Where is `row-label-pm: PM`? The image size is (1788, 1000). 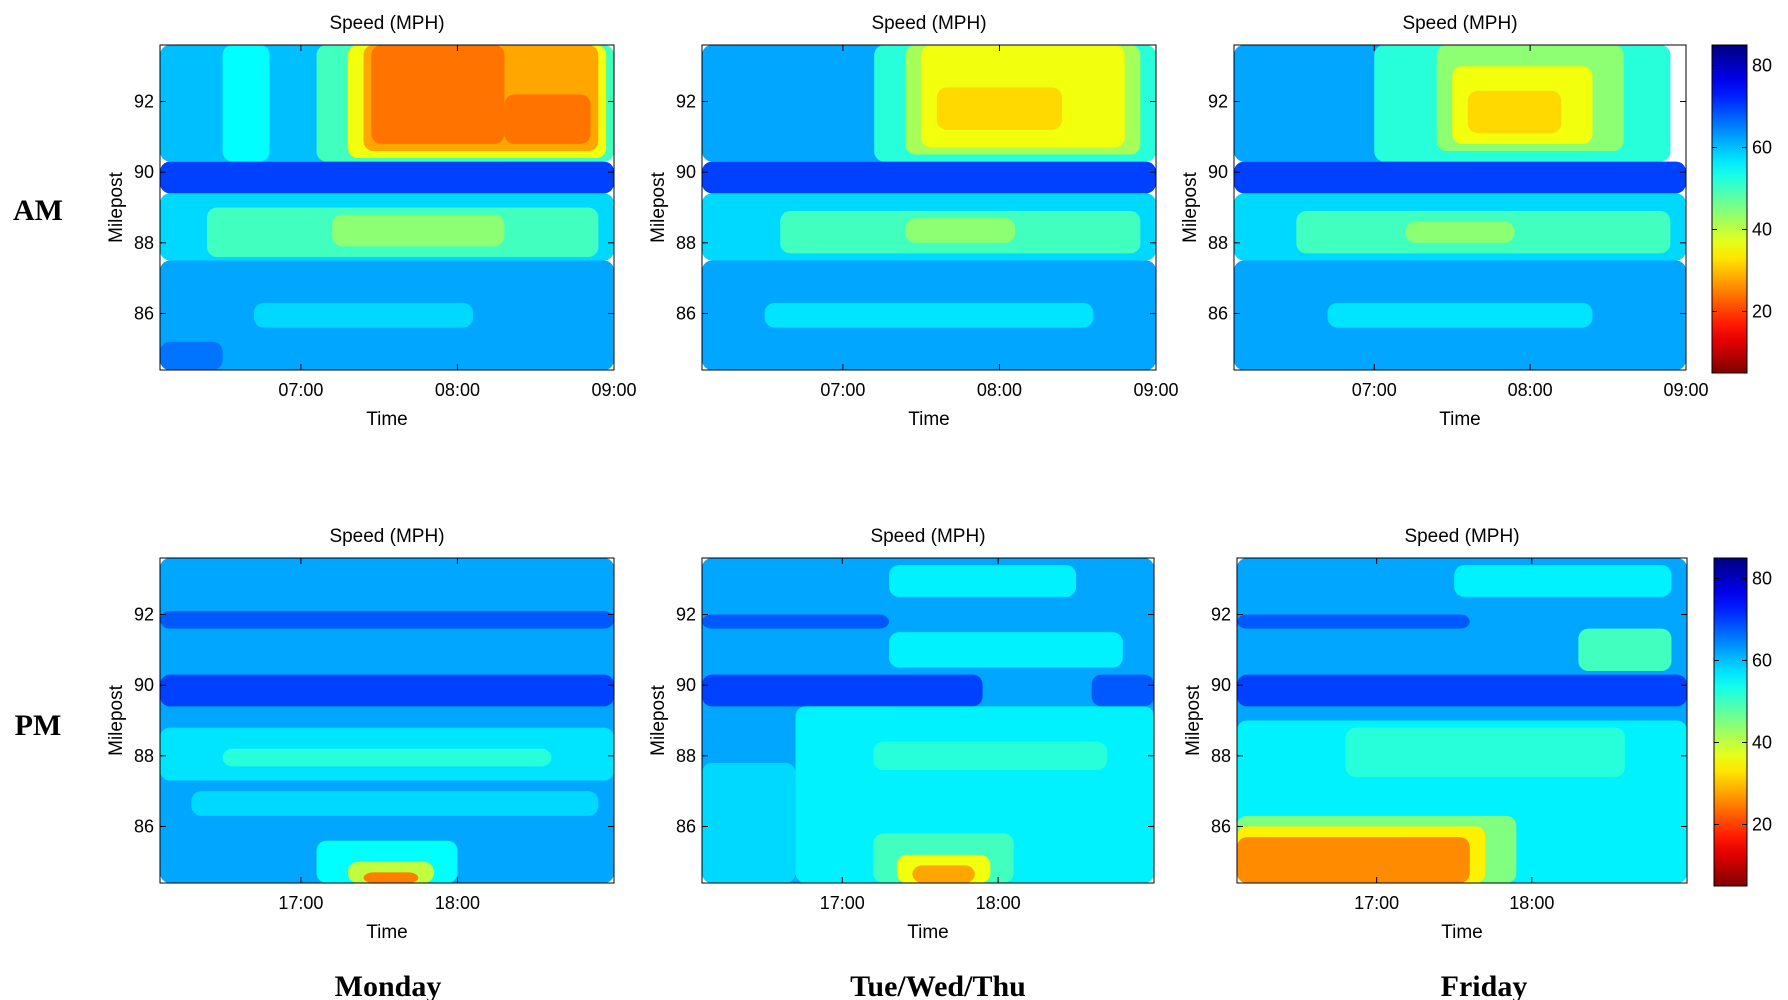
row-label-pm: PM is located at coordinates (38, 725).